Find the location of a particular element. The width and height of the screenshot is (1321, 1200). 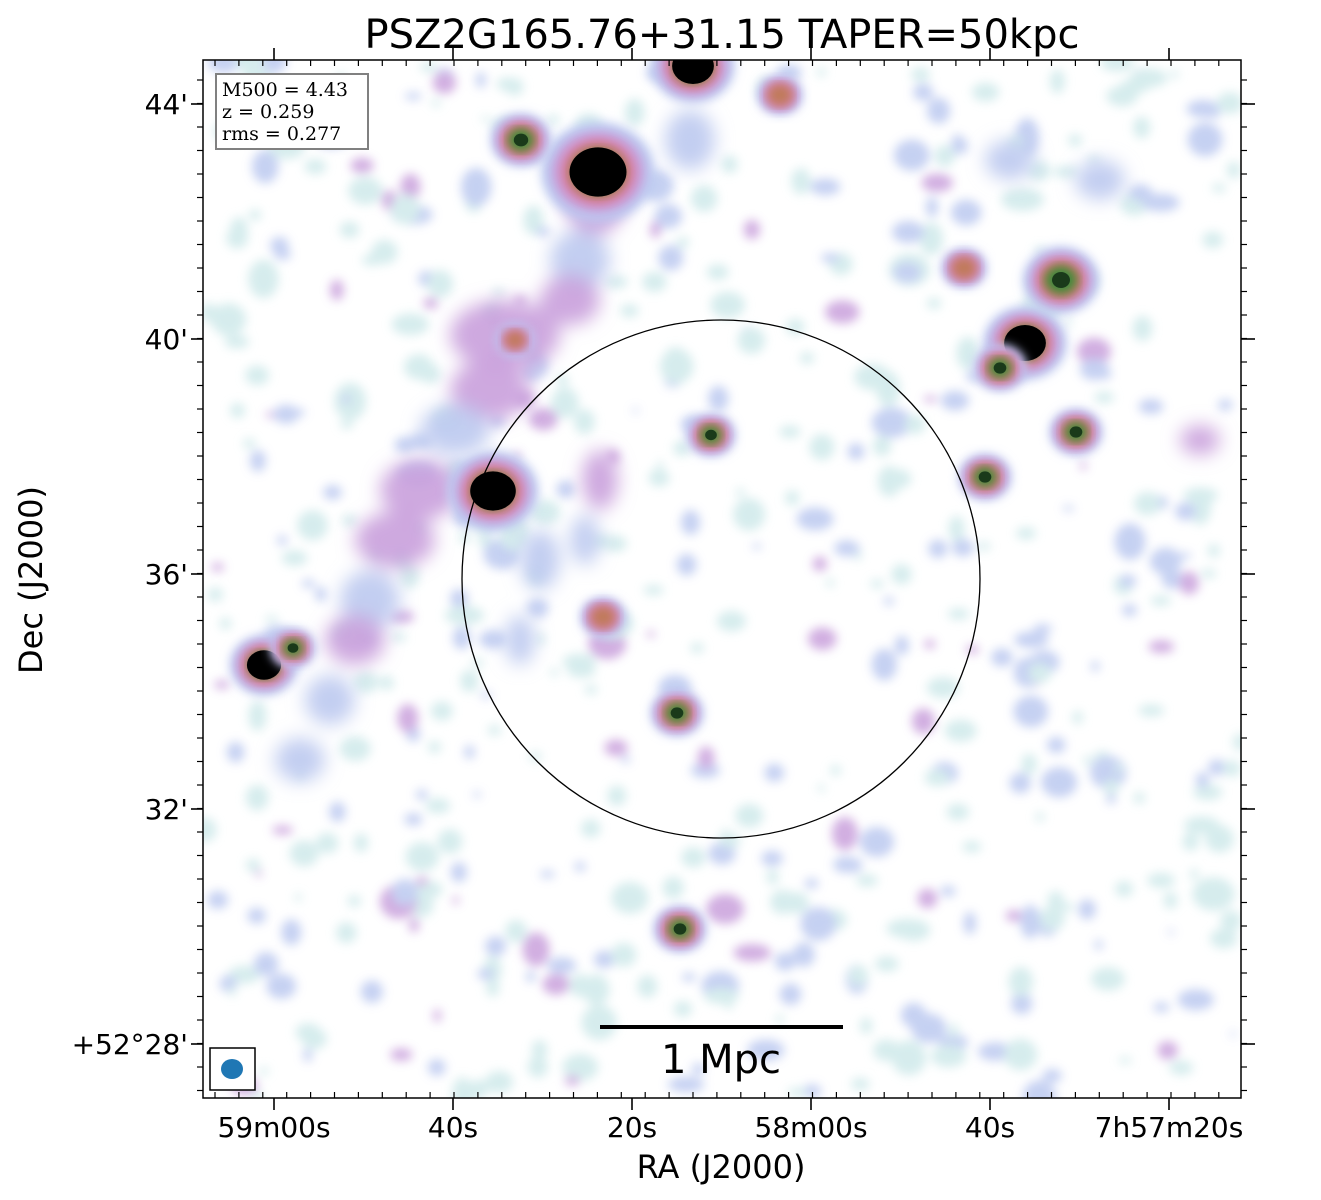

beam-ellipse is located at coordinates (232, 1069).